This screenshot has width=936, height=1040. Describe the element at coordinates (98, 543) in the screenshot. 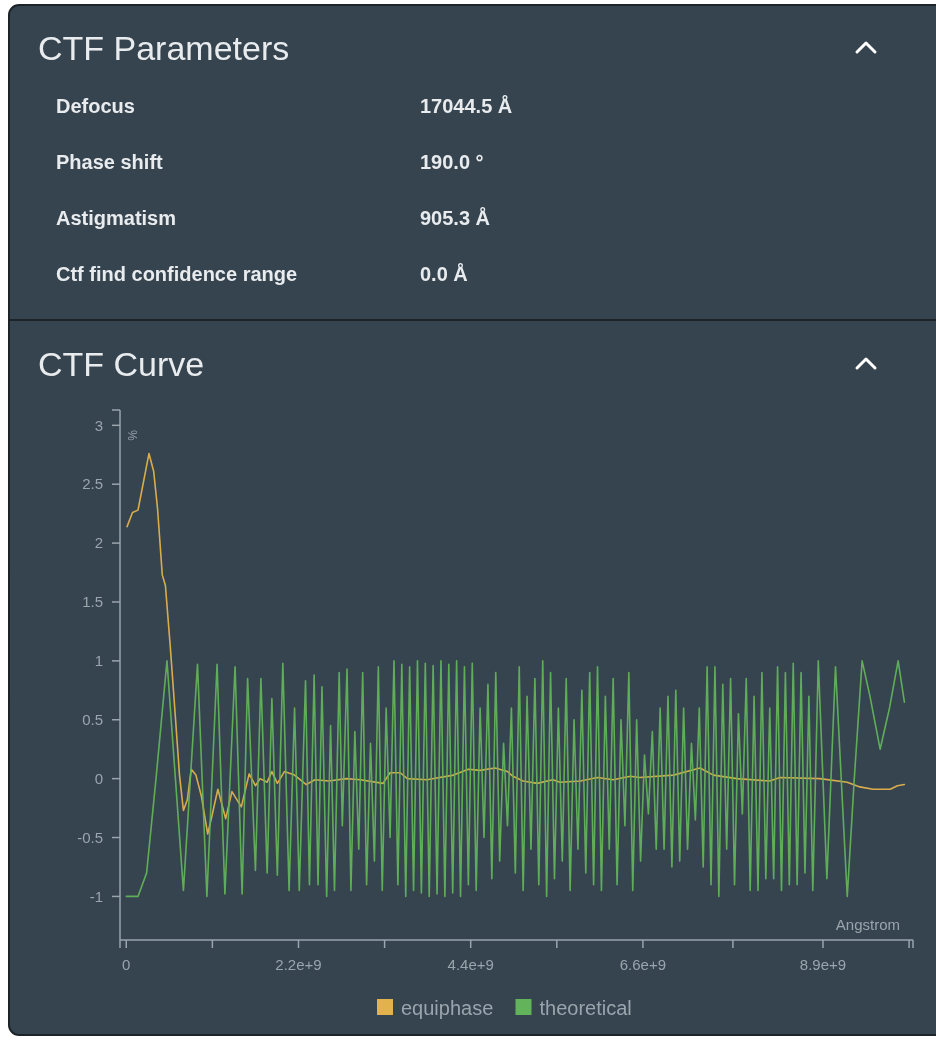

I see `y-tick-label: 2` at that location.